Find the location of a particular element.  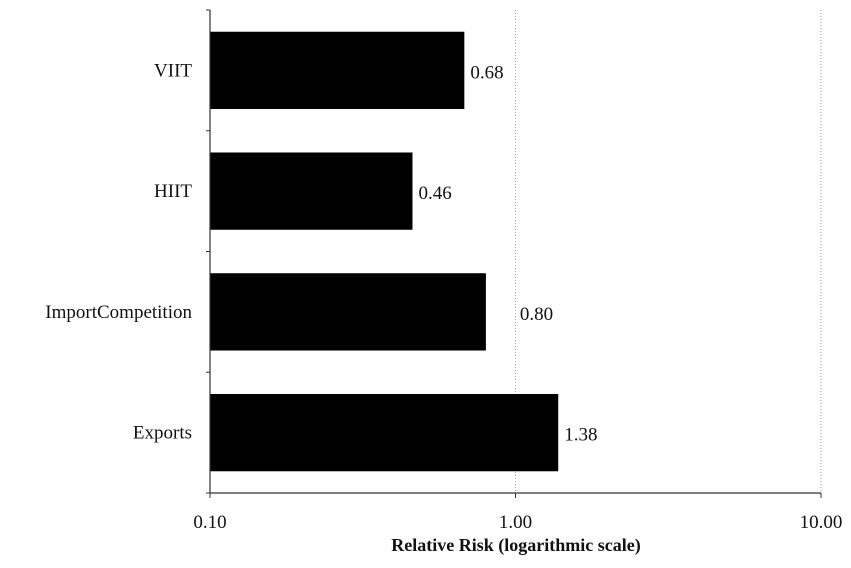

x-tick-label: 1.00 is located at coordinates (515, 522).